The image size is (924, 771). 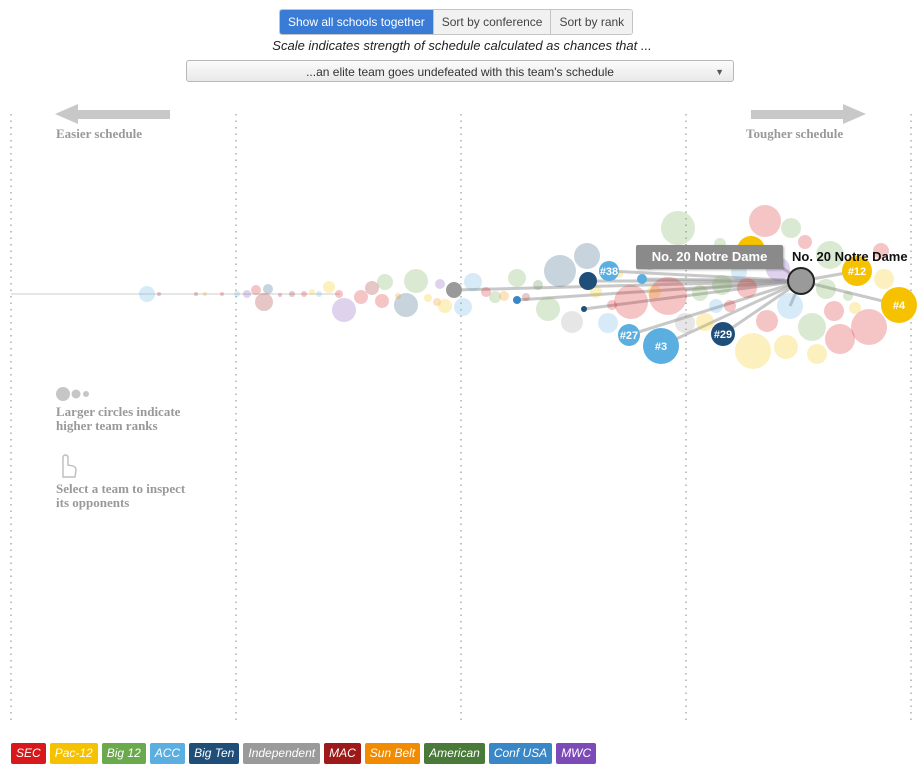 What do you see at coordinates (282, 753) in the screenshot?
I see `legend-chip-independent: Independent` at bounding box center [282, 753].